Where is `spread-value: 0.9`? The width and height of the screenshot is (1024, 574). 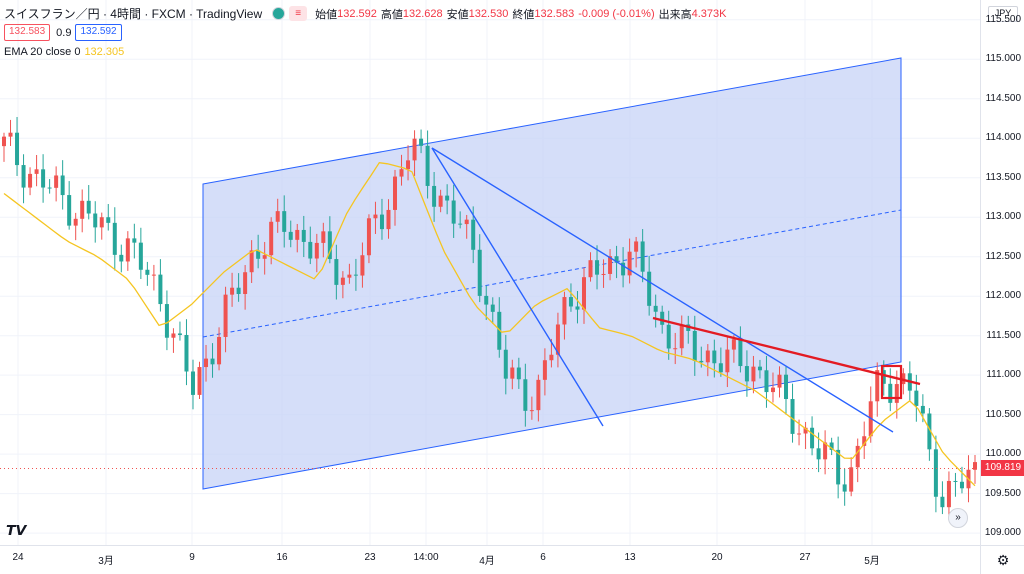 spread-value: 0.9 is located at coordinates (64, 32).